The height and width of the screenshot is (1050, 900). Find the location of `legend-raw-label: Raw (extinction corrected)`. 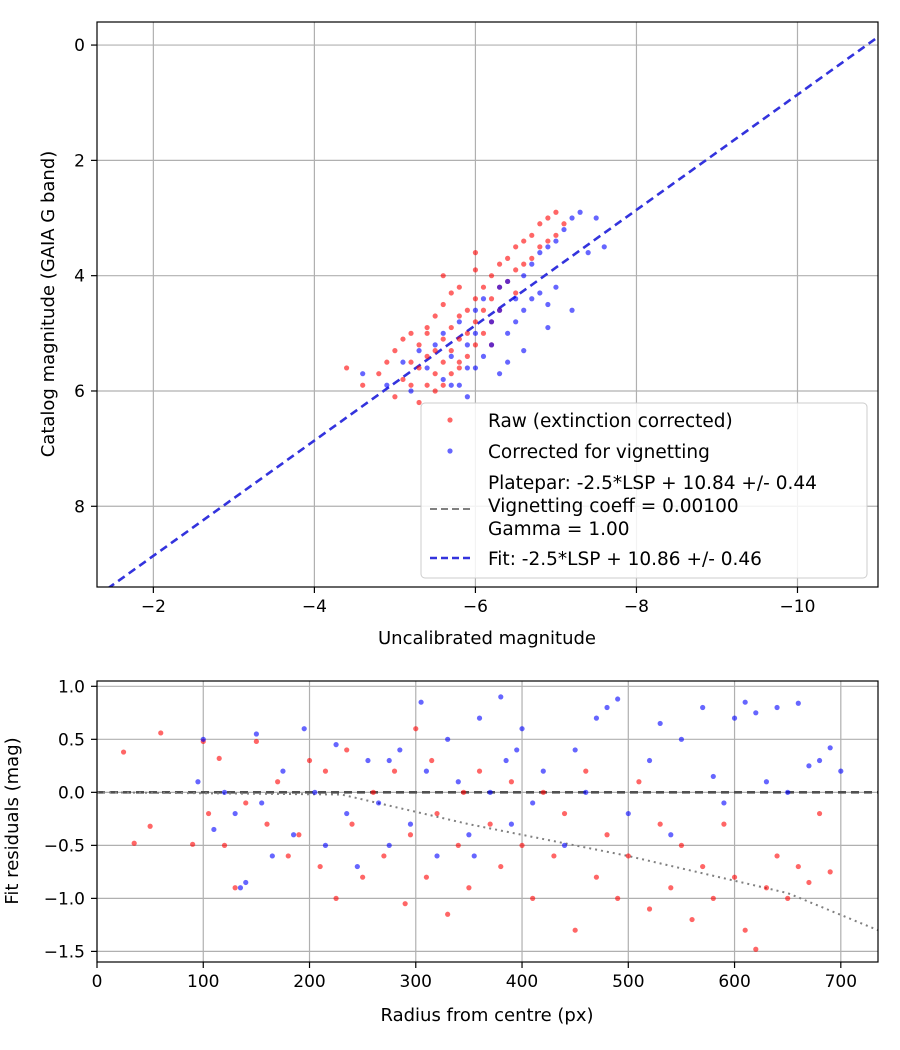

legend-raw-label: Raw (extinction corrected) is located at coordinates (610, 421).